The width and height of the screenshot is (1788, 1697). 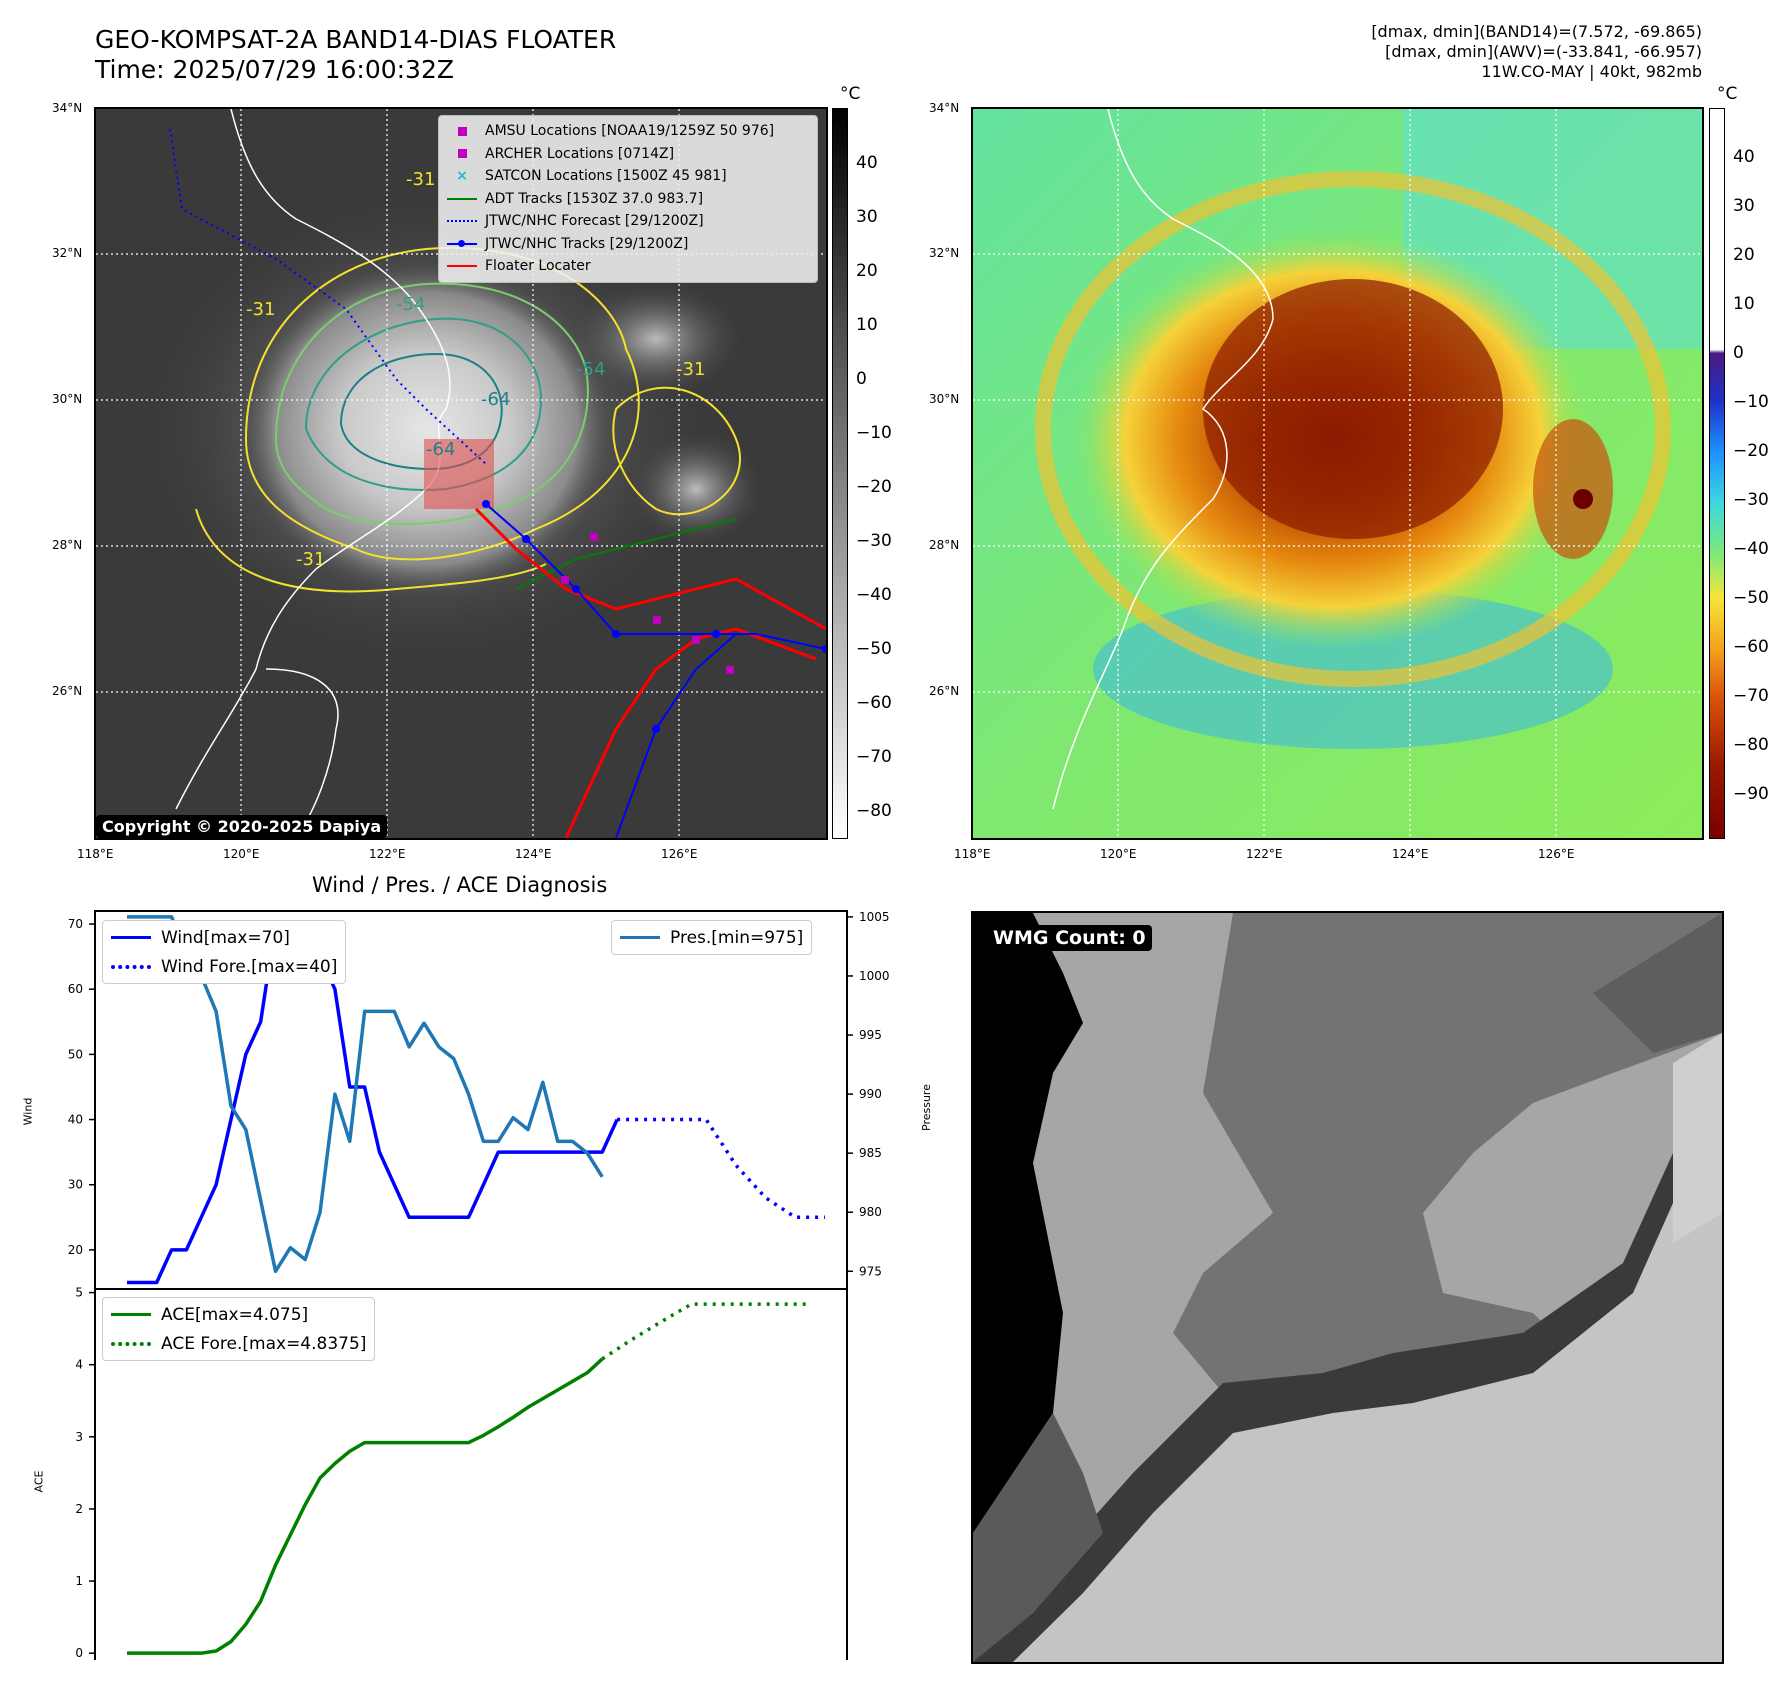 I want to click on ace-tick-label: 4, so click(x=79, y=1365).